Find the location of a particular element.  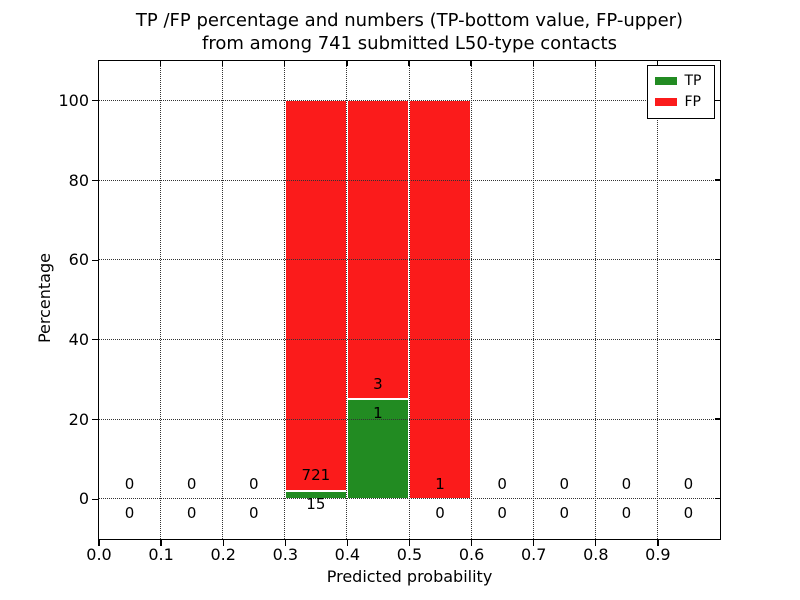

y-tick-label: 40 is located at coordinates (78, 339).